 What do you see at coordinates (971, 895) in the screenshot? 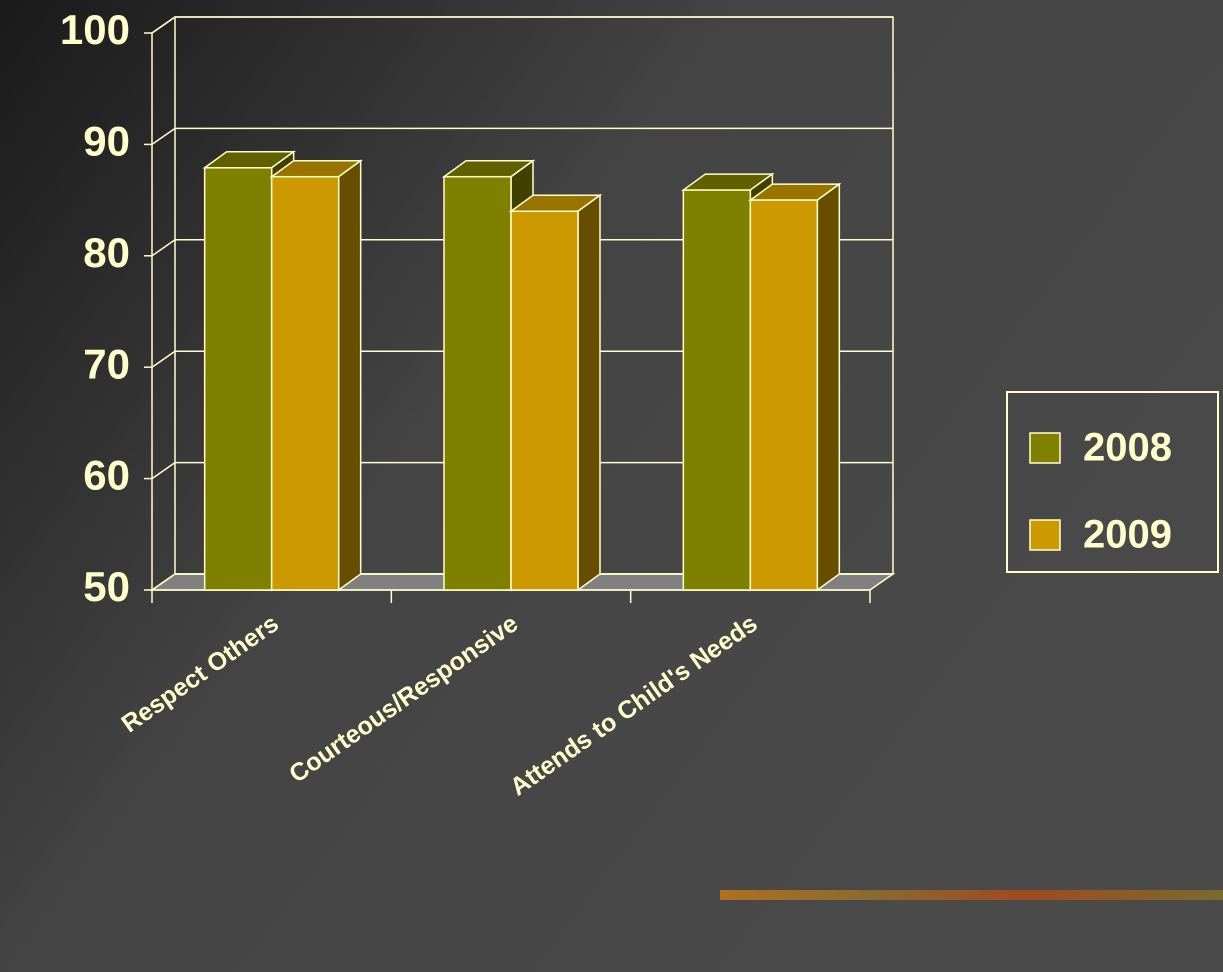
I see `decor-strip` at bounding box center [971, 895].